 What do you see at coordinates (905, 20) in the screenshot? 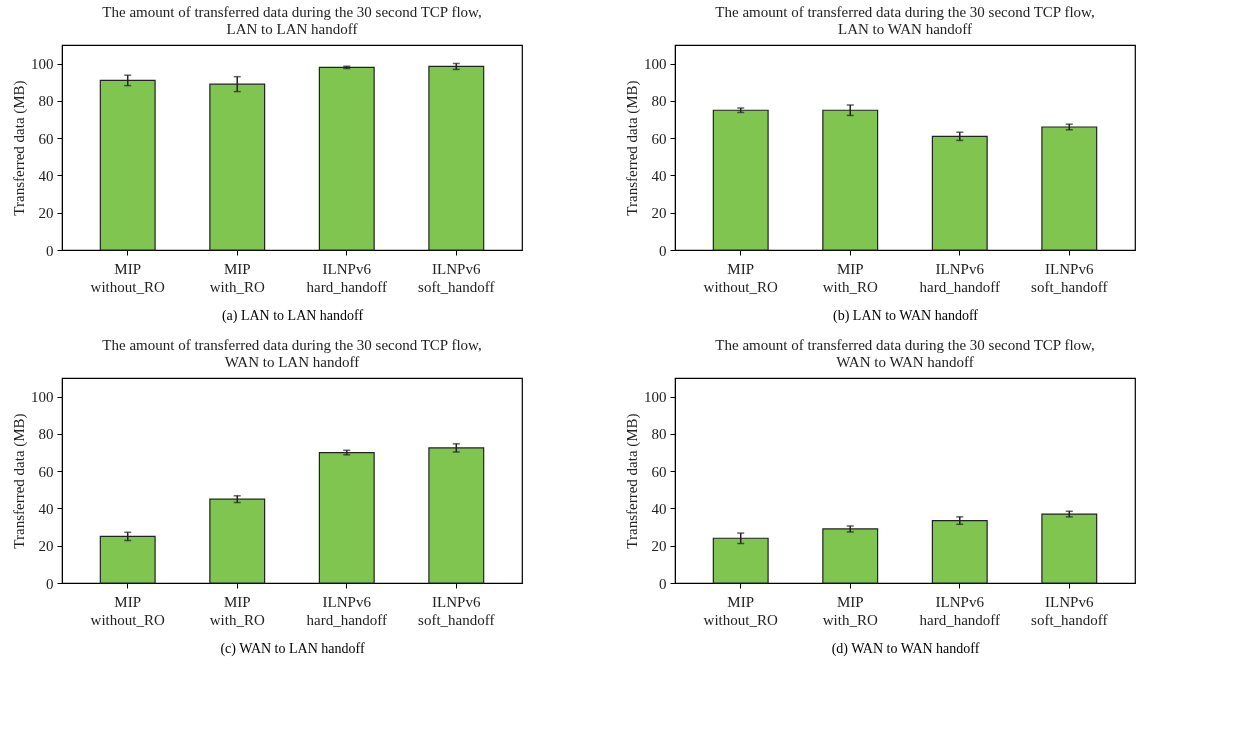
I see `chart-title: The amount of transferred data during the 30 second TCP flow, LAN to WAN handoff` at bounding box center [905, 20].